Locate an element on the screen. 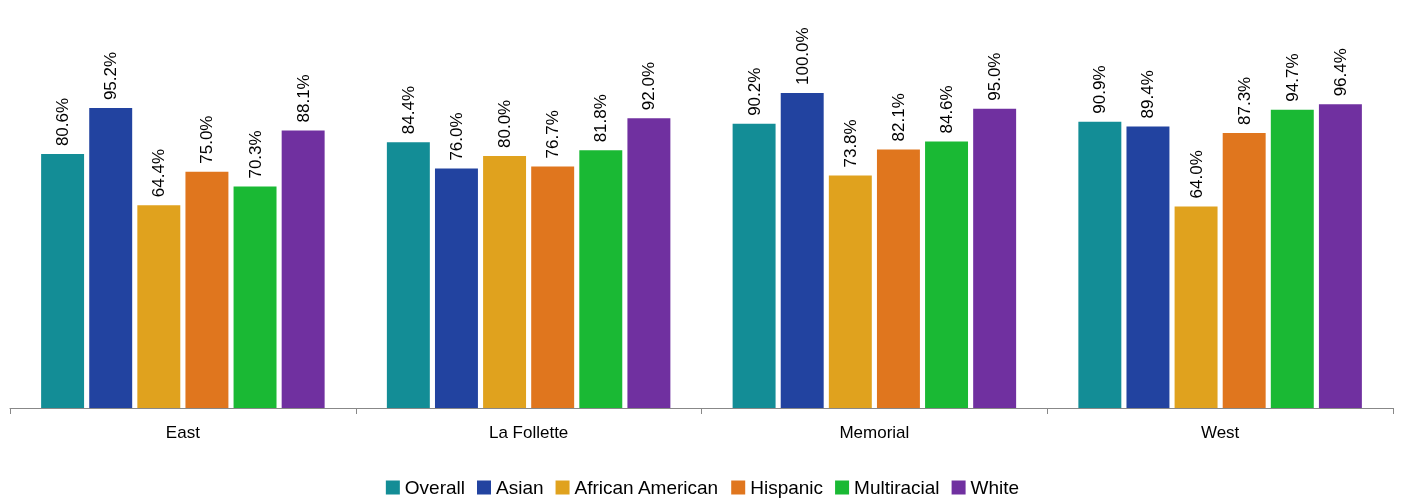 This screenshot has height=502, width=1405. data-label: 92.0% is located at coordinates (649, 86).